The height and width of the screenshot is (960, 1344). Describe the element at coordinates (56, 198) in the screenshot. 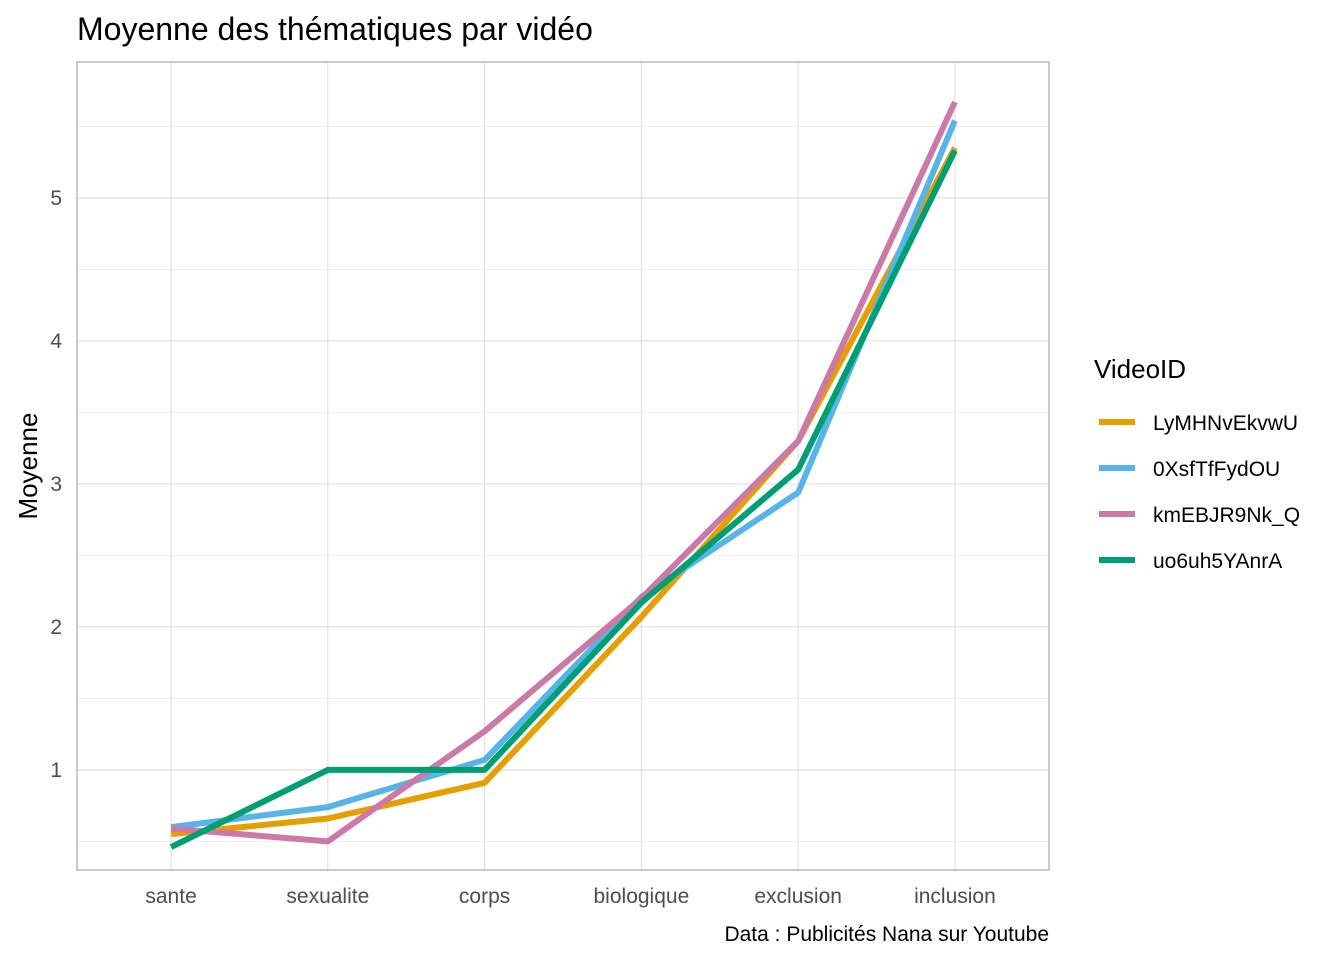

I see `y-tick-label: 5` at that location.